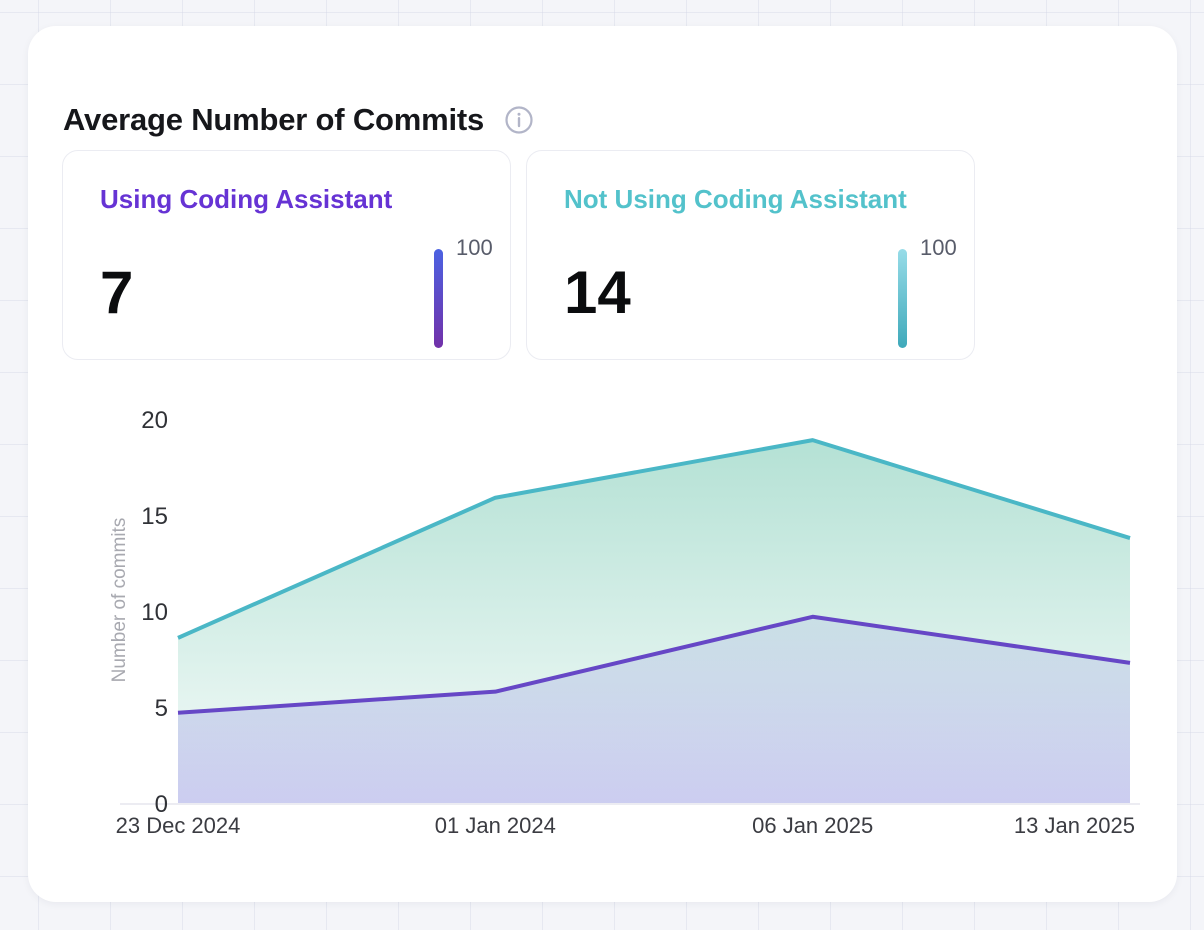 This screenshot has width=1204, height=930. Describe the element at coordinates (750, 255) in the screenshot. I see `stat-card-not-using-assistant: Not Using Coding Assistant 14 100` at that location.